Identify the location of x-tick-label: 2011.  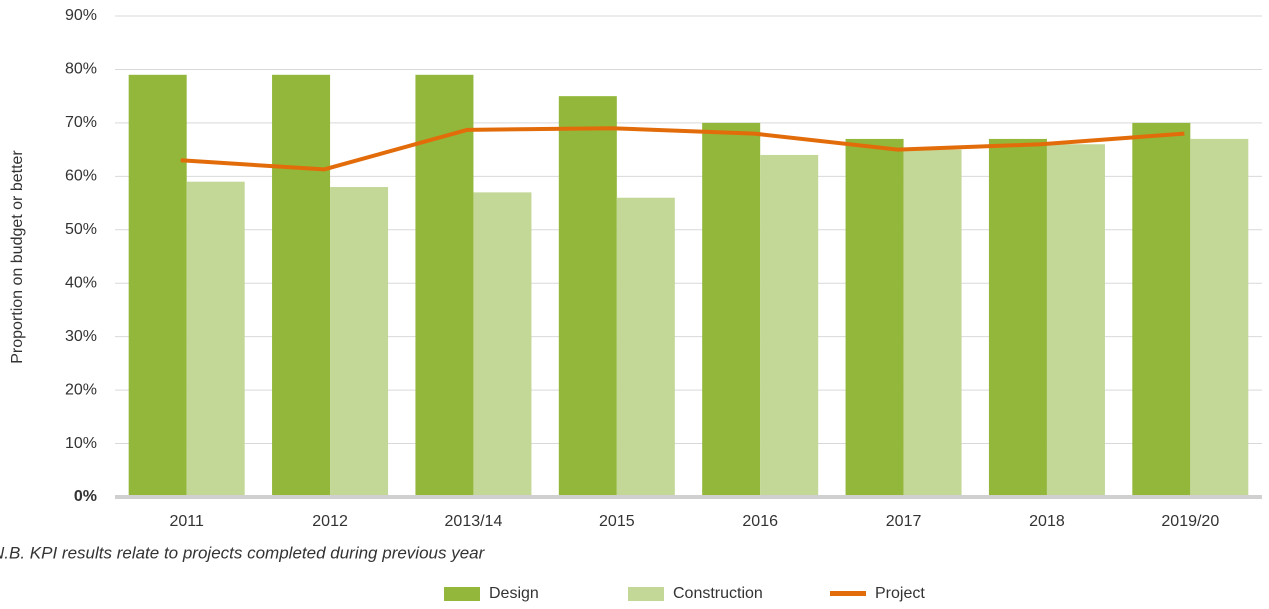
(186, 521).